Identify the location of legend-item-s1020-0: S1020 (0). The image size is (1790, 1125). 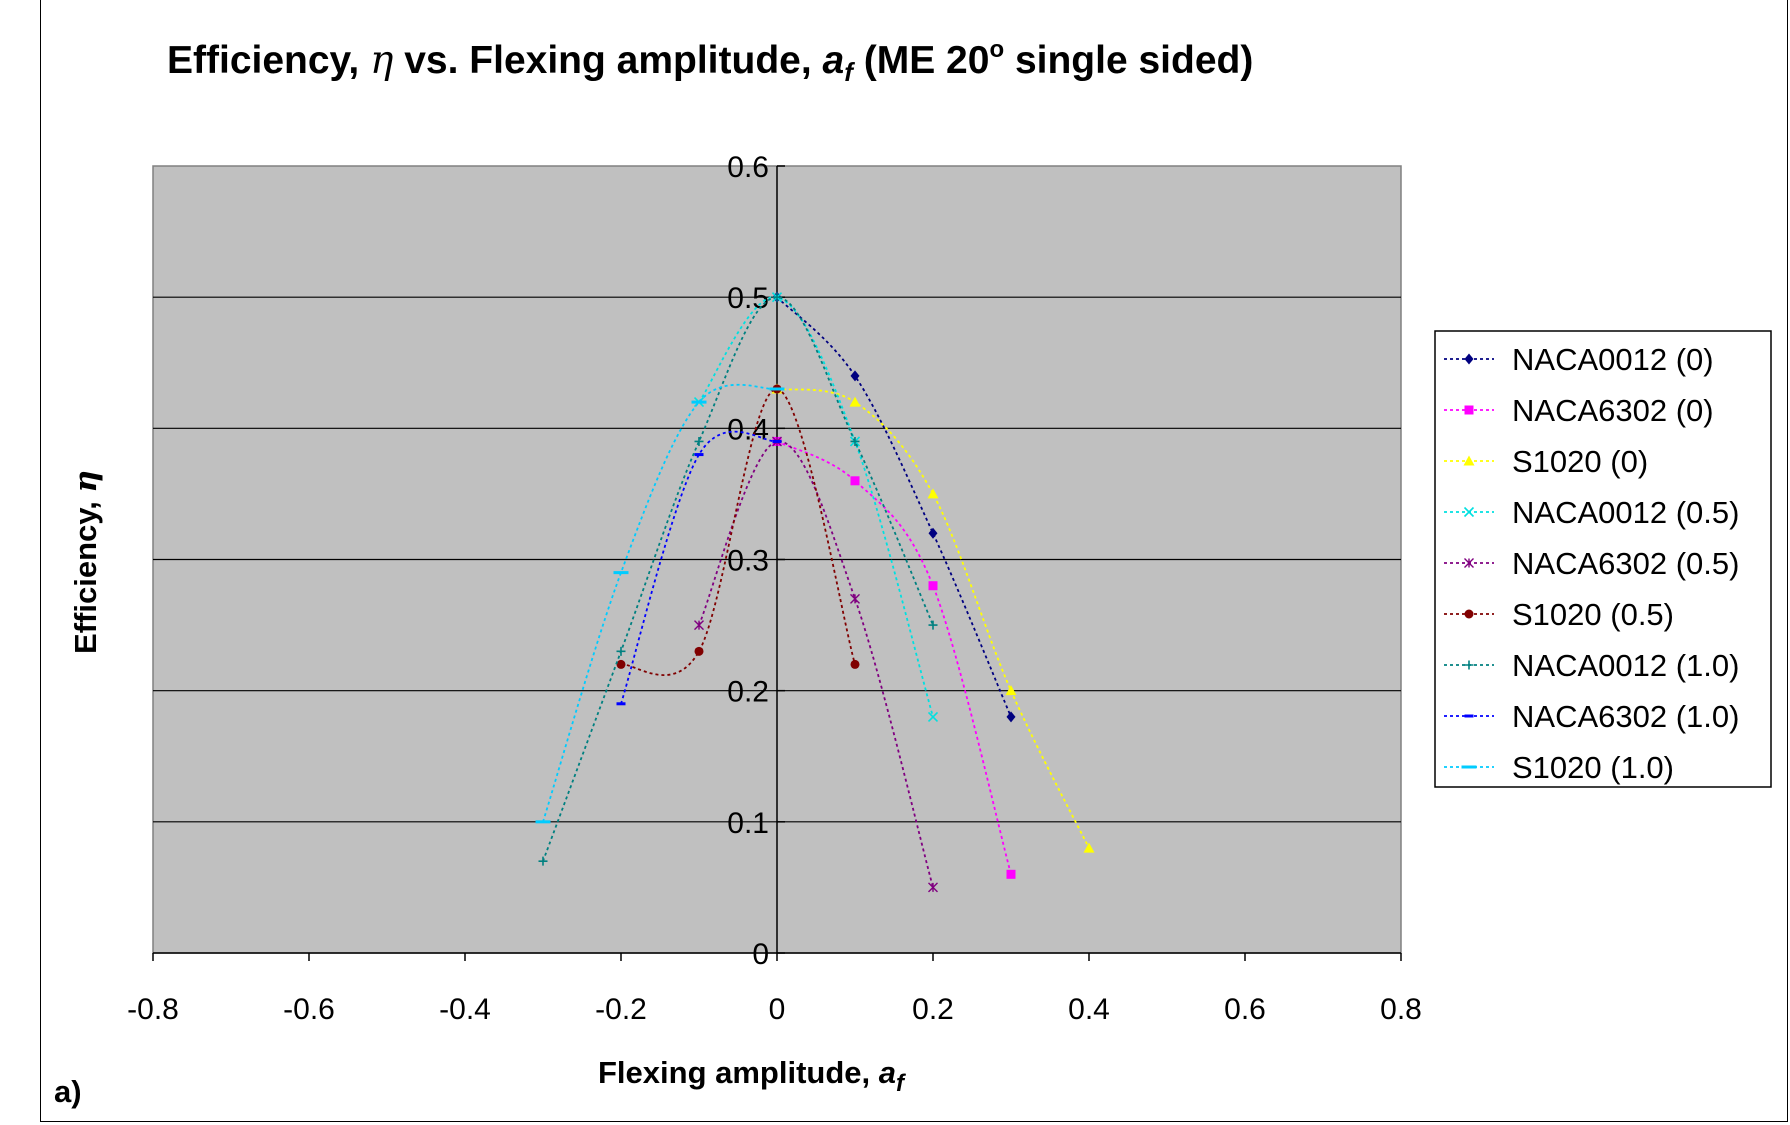
(1546, 461).